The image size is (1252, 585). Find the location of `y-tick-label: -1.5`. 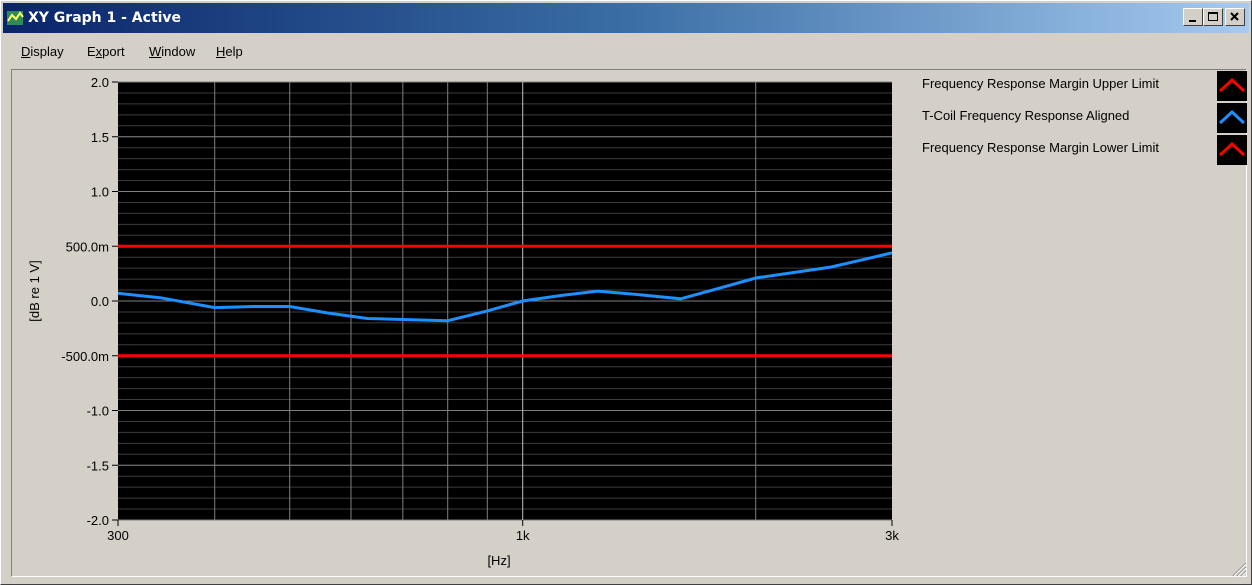

y-tick-label: -1.5 is located at coordinates (98, 465).